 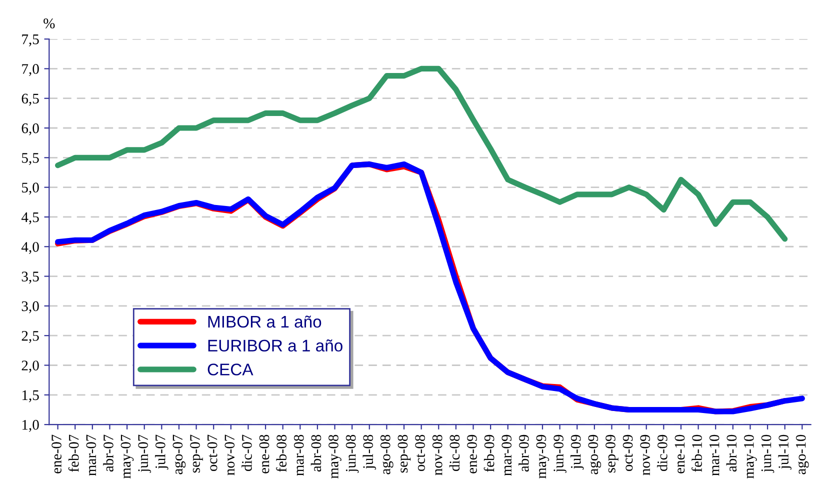 I want to click on x-tick-label: nov-07, so click(x=229, y=455).